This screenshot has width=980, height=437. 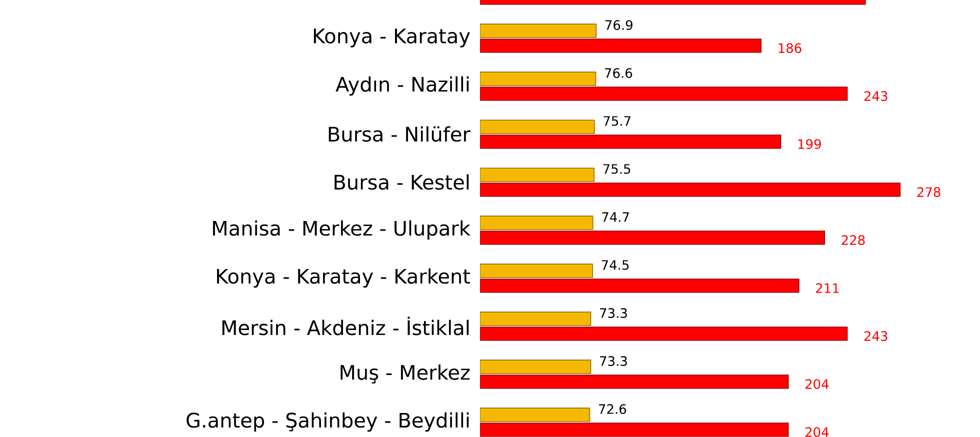 What do you see at coordinates (853, 240) in the screenshot?
I see `data-label: 228` at bounding box center [853, 240].